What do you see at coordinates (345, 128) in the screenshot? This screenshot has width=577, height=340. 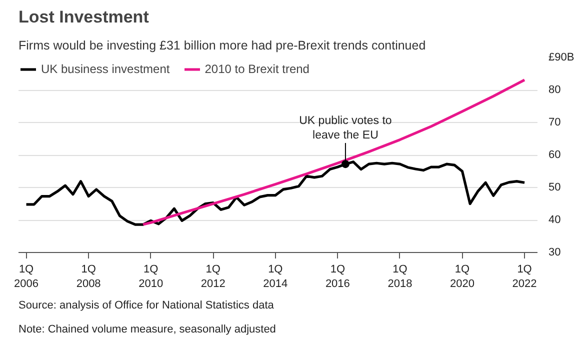 I see `annotation: UK public votes to leave the EU` at bounding box center [345, 128].